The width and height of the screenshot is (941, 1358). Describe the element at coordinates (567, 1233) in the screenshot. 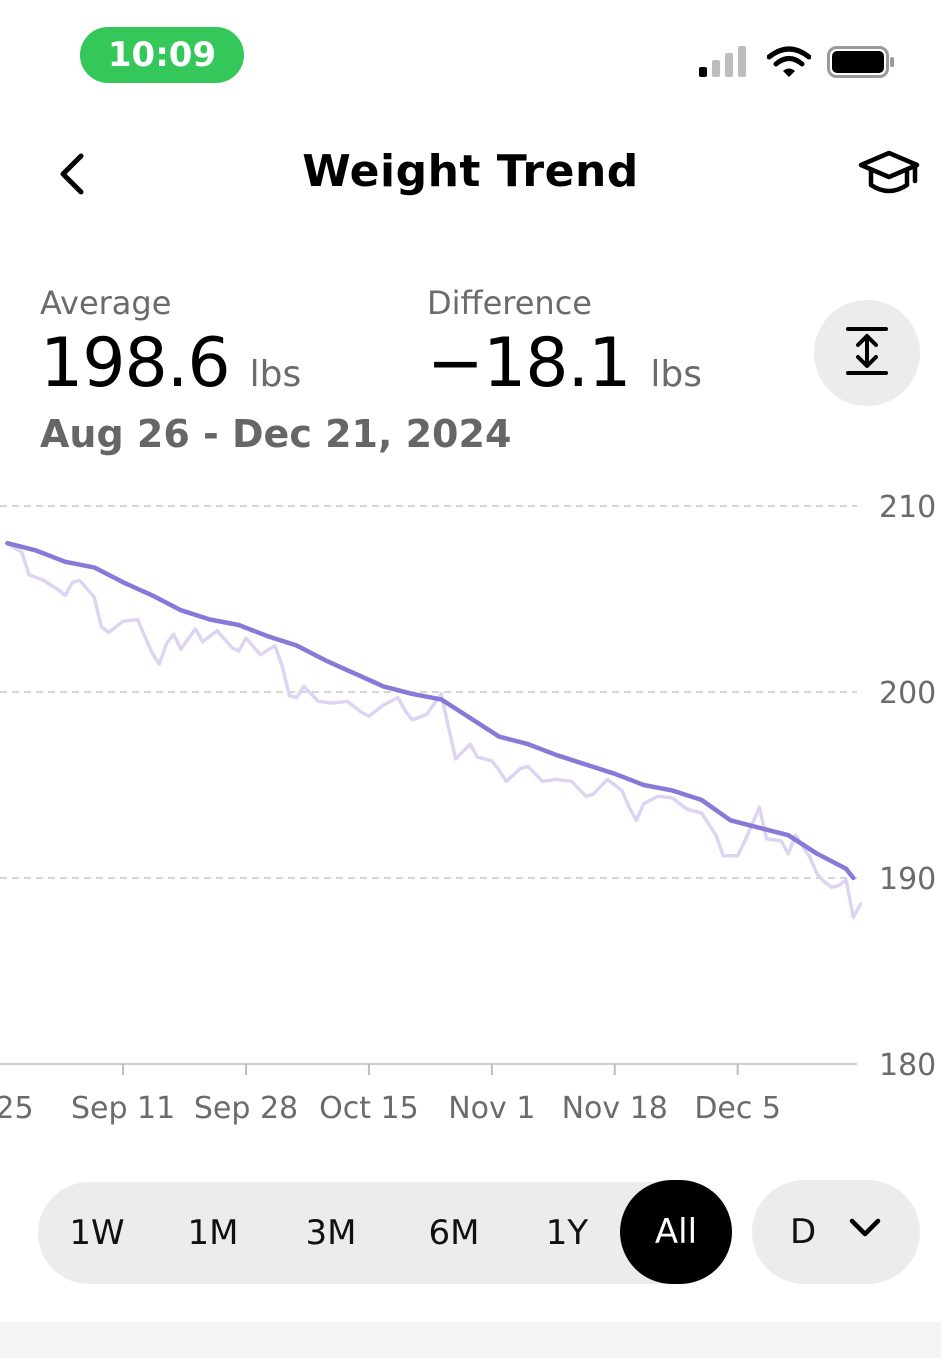

I see `range-option-1y: 1Y` at that location.